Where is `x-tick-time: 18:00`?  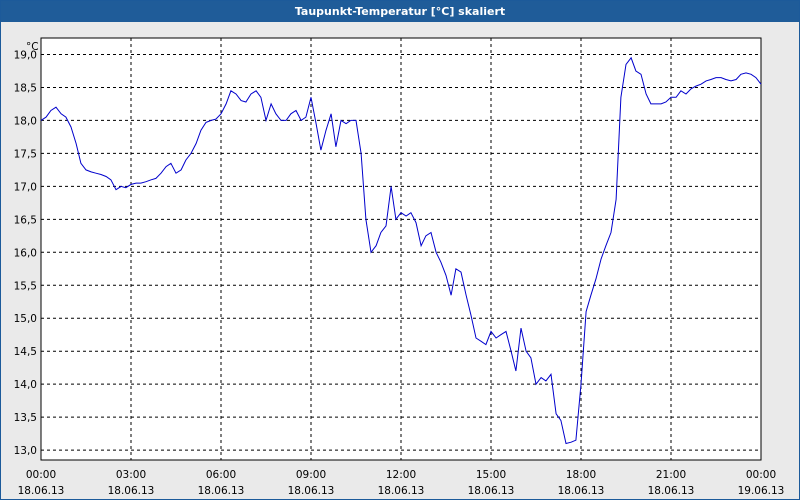
x-tick-time: 18:00 is located at coordinates (581, 475).